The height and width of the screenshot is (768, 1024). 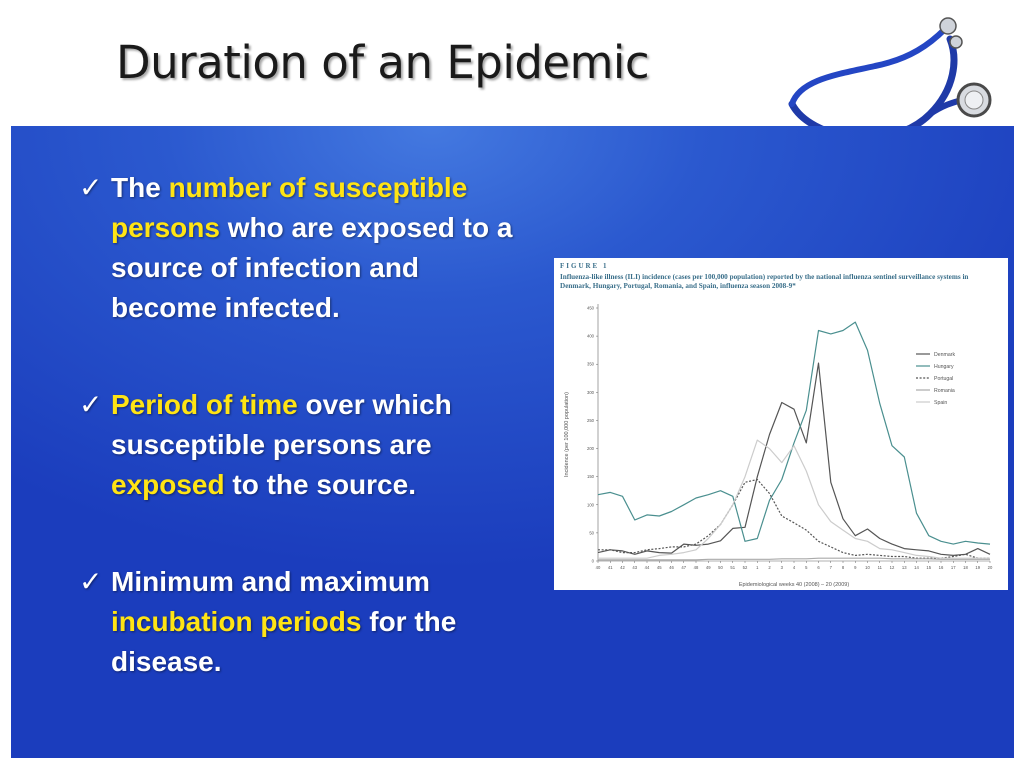 What do you see at coordinates (977, 567) in the screenshot?
I see `x-tick-label: 19` at bounding box center [977, 567].